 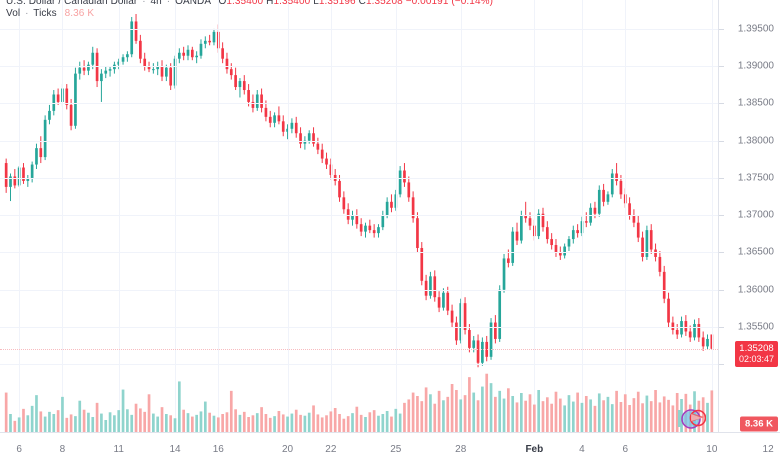 What do you see at coordinates (768, 449) in the screenshot?
I see `time-axis-label: 12` at bounding box center [768, 449].